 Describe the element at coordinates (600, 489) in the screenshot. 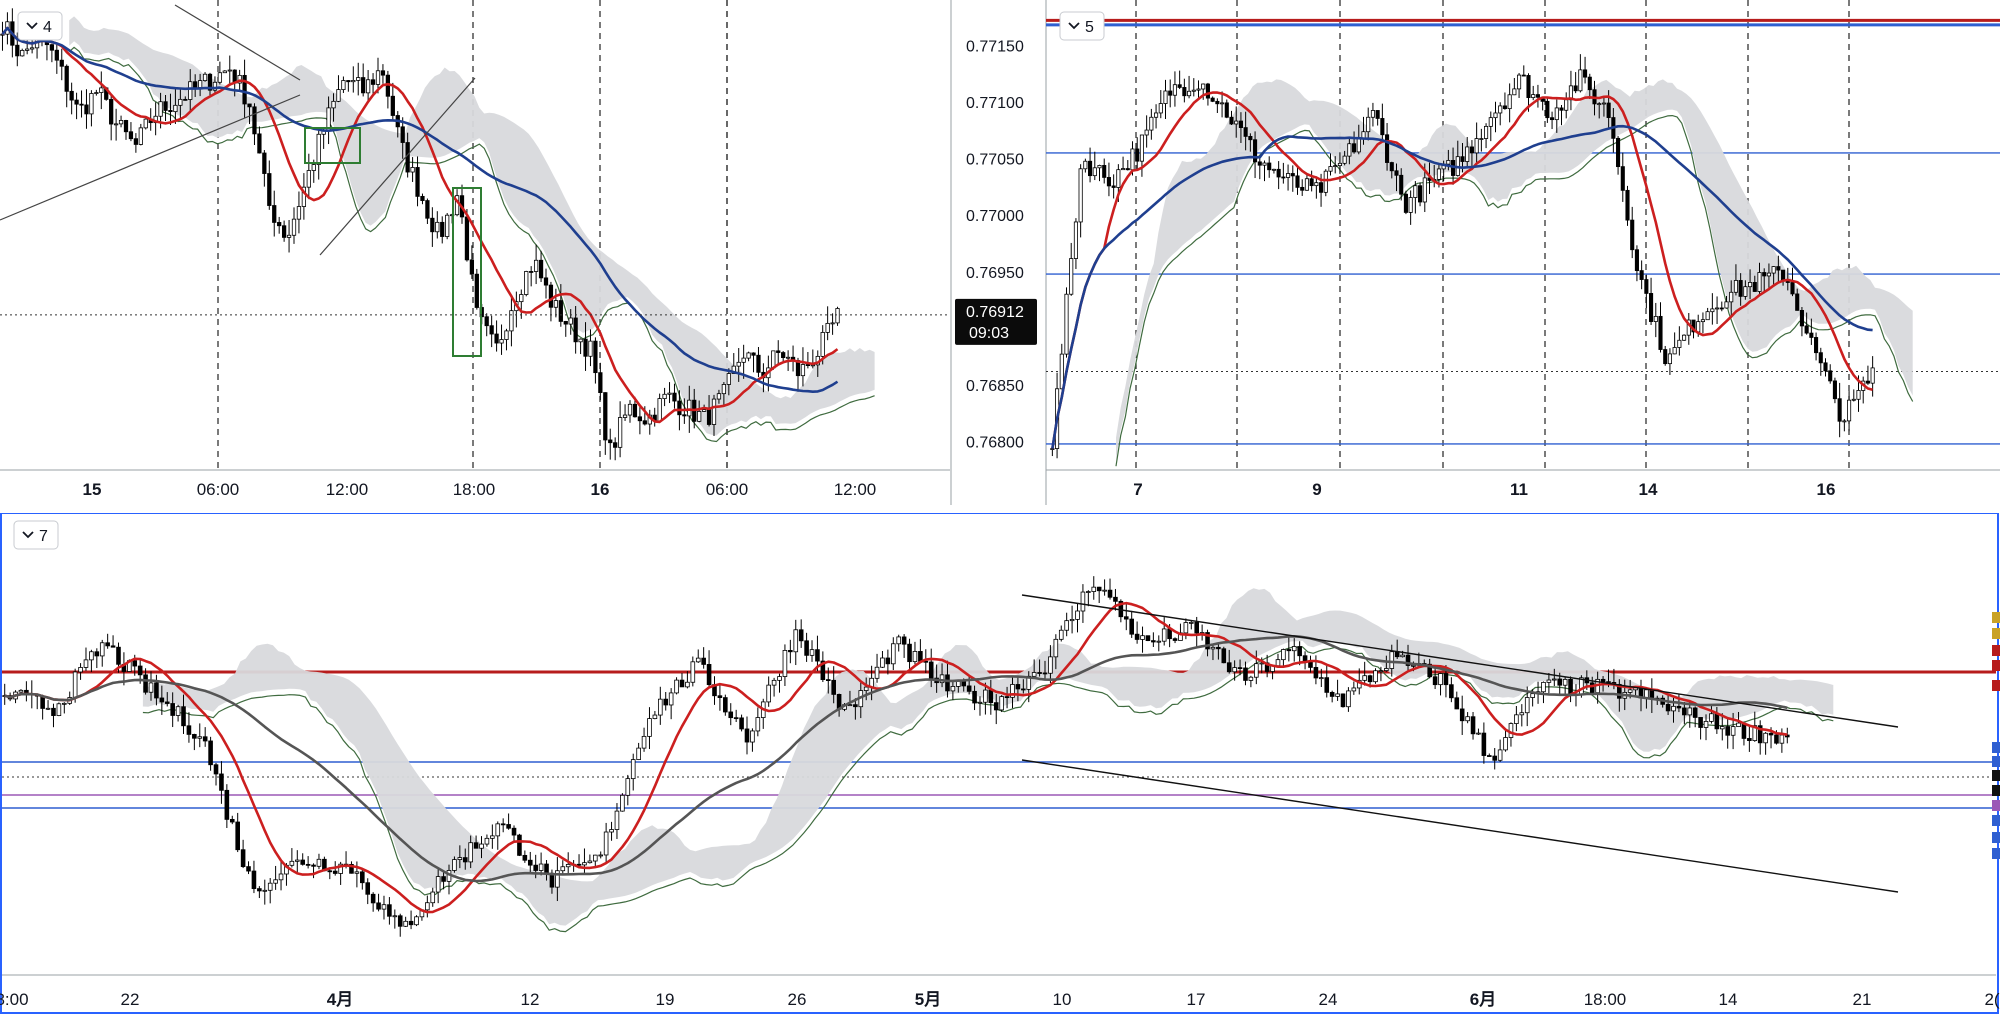

I see `pane-4-time-tick: 16` at that location.